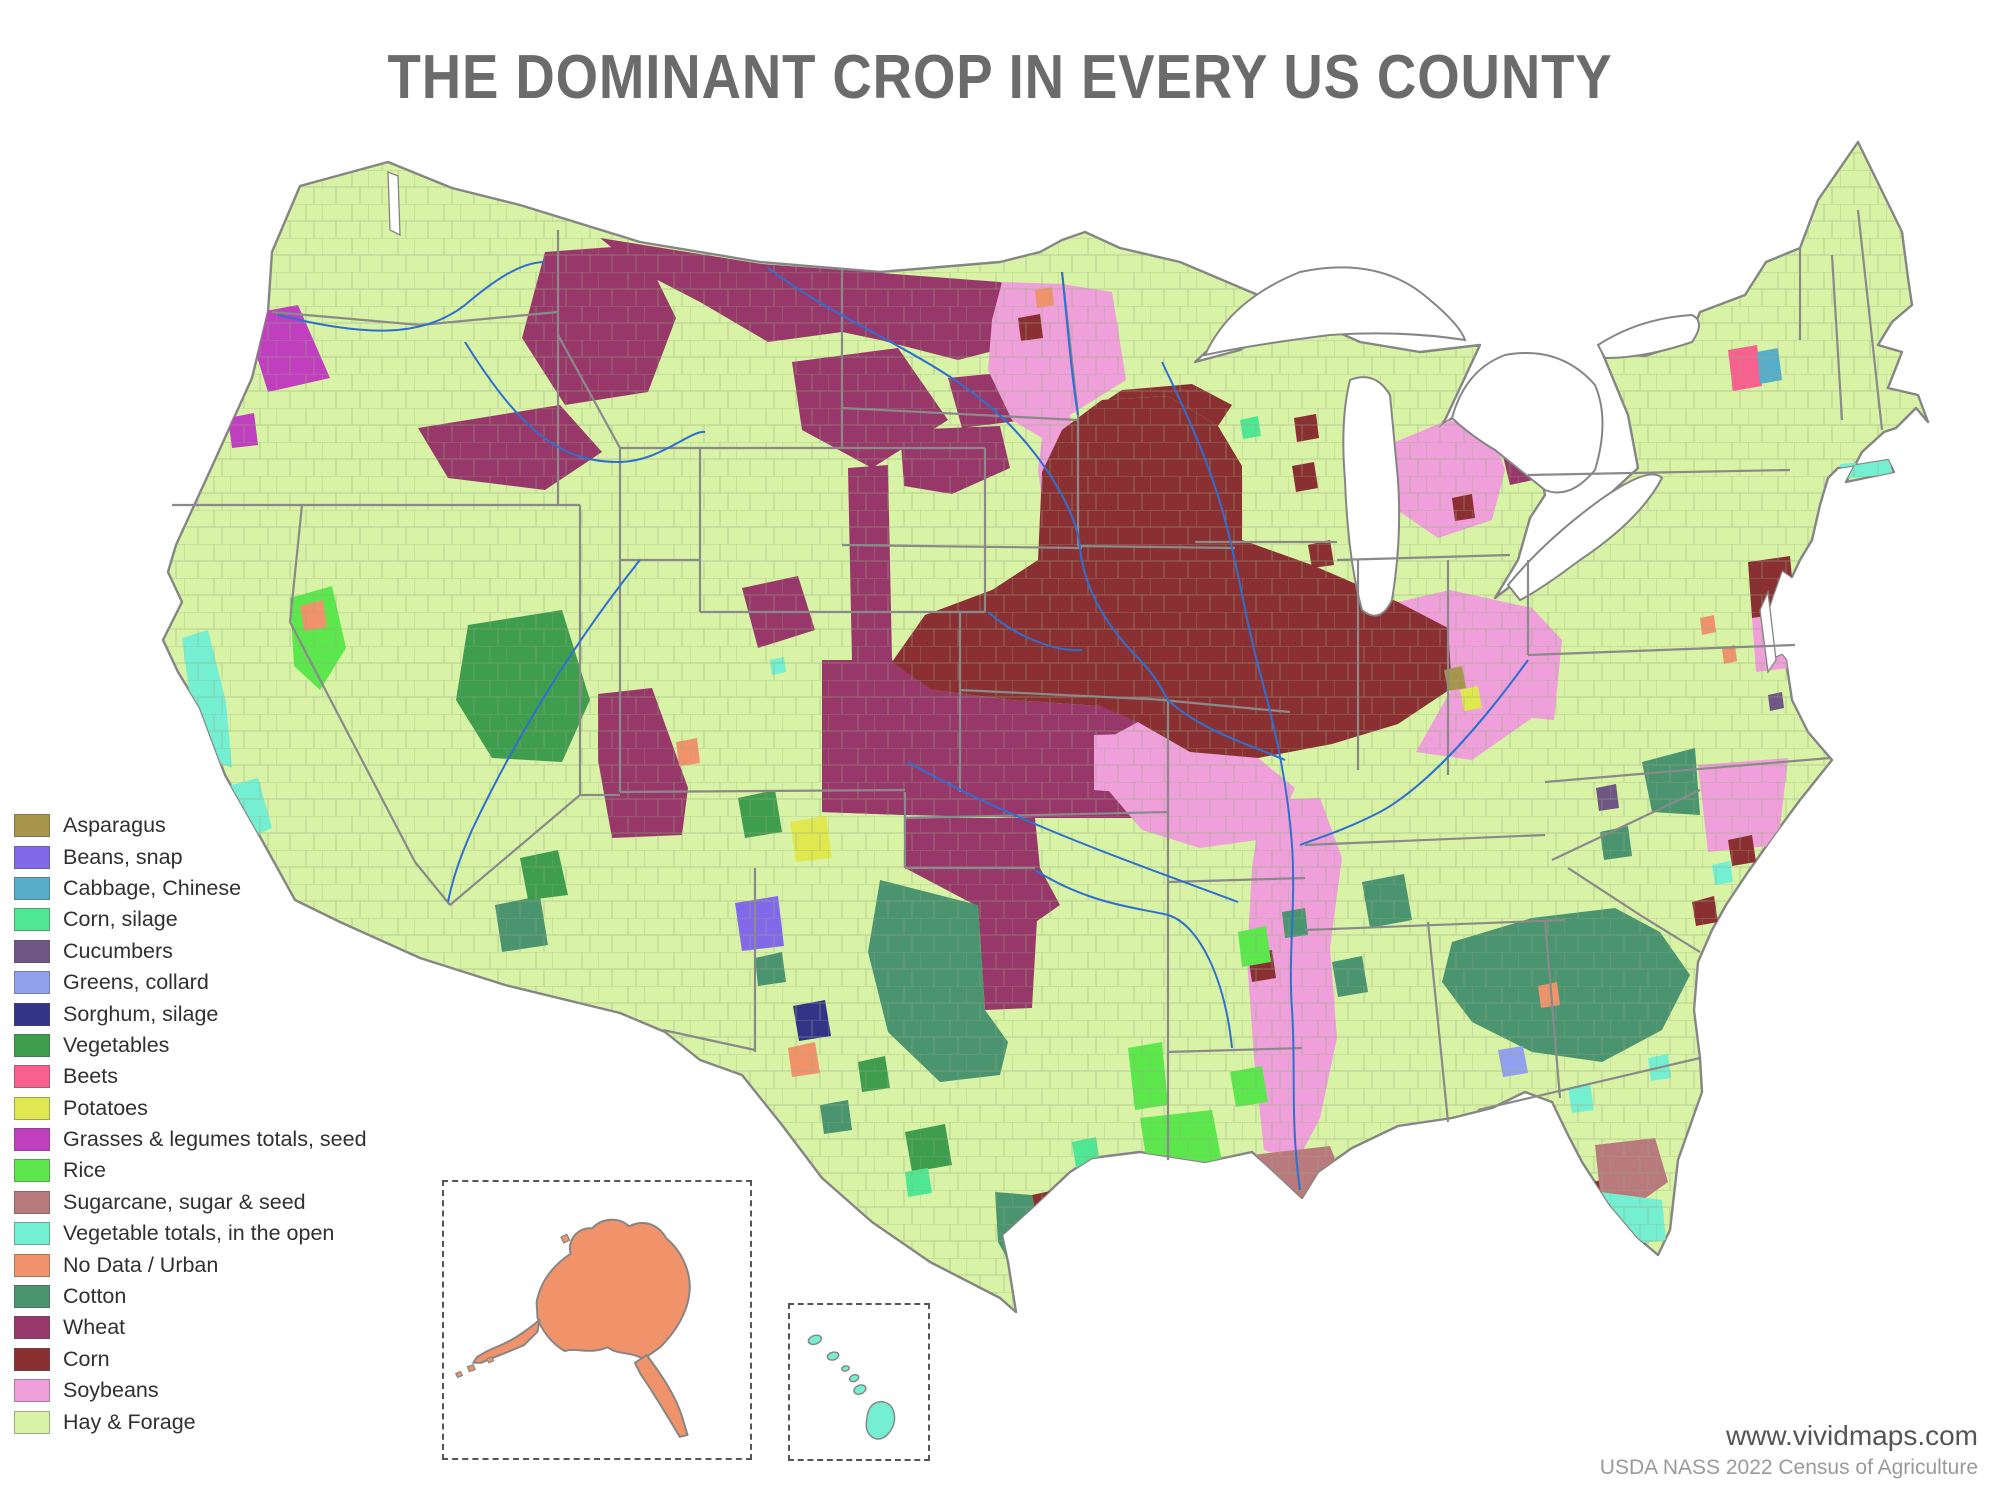 The width and height of the screenshot is (2000, 1500). Describe the element at coordinates (846, 1368) in the screenshot. I see `hawaii-island-molokai` at that location.